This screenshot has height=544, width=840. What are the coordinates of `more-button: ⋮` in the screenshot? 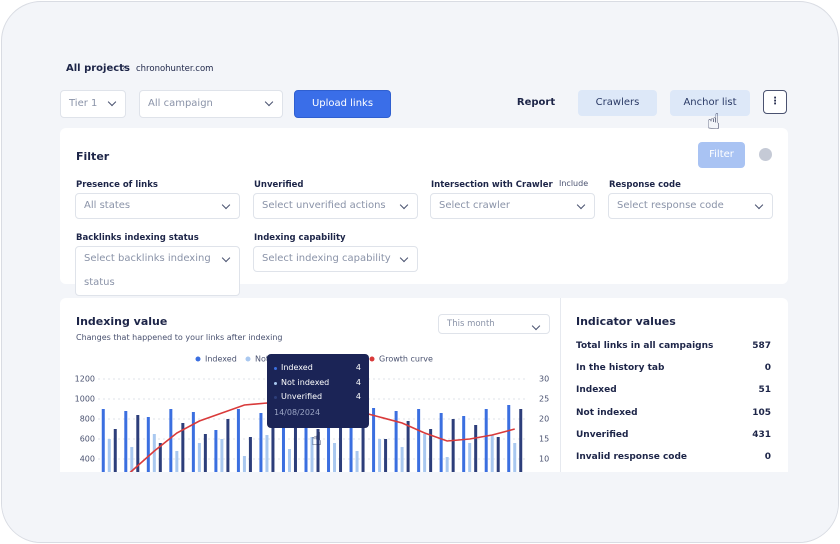 It's located at (775, 102).